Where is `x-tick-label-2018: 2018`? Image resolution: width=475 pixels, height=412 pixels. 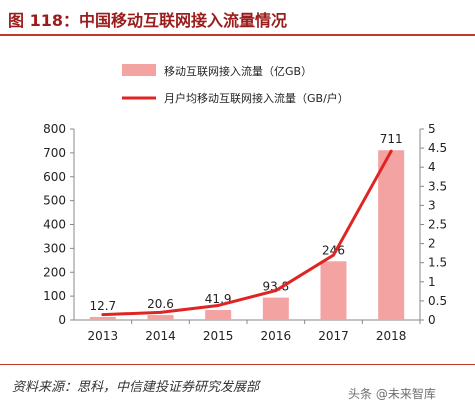 x-tick-label-2018: 2018 is located at coordinates (391, 336).